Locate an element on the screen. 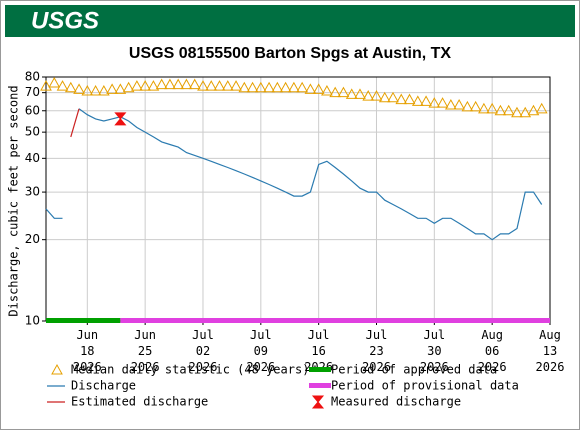 The height and width of the screenshot is (430, 580). x-tick-label: Jul 23 2026 is located at coordinates (376, 351).